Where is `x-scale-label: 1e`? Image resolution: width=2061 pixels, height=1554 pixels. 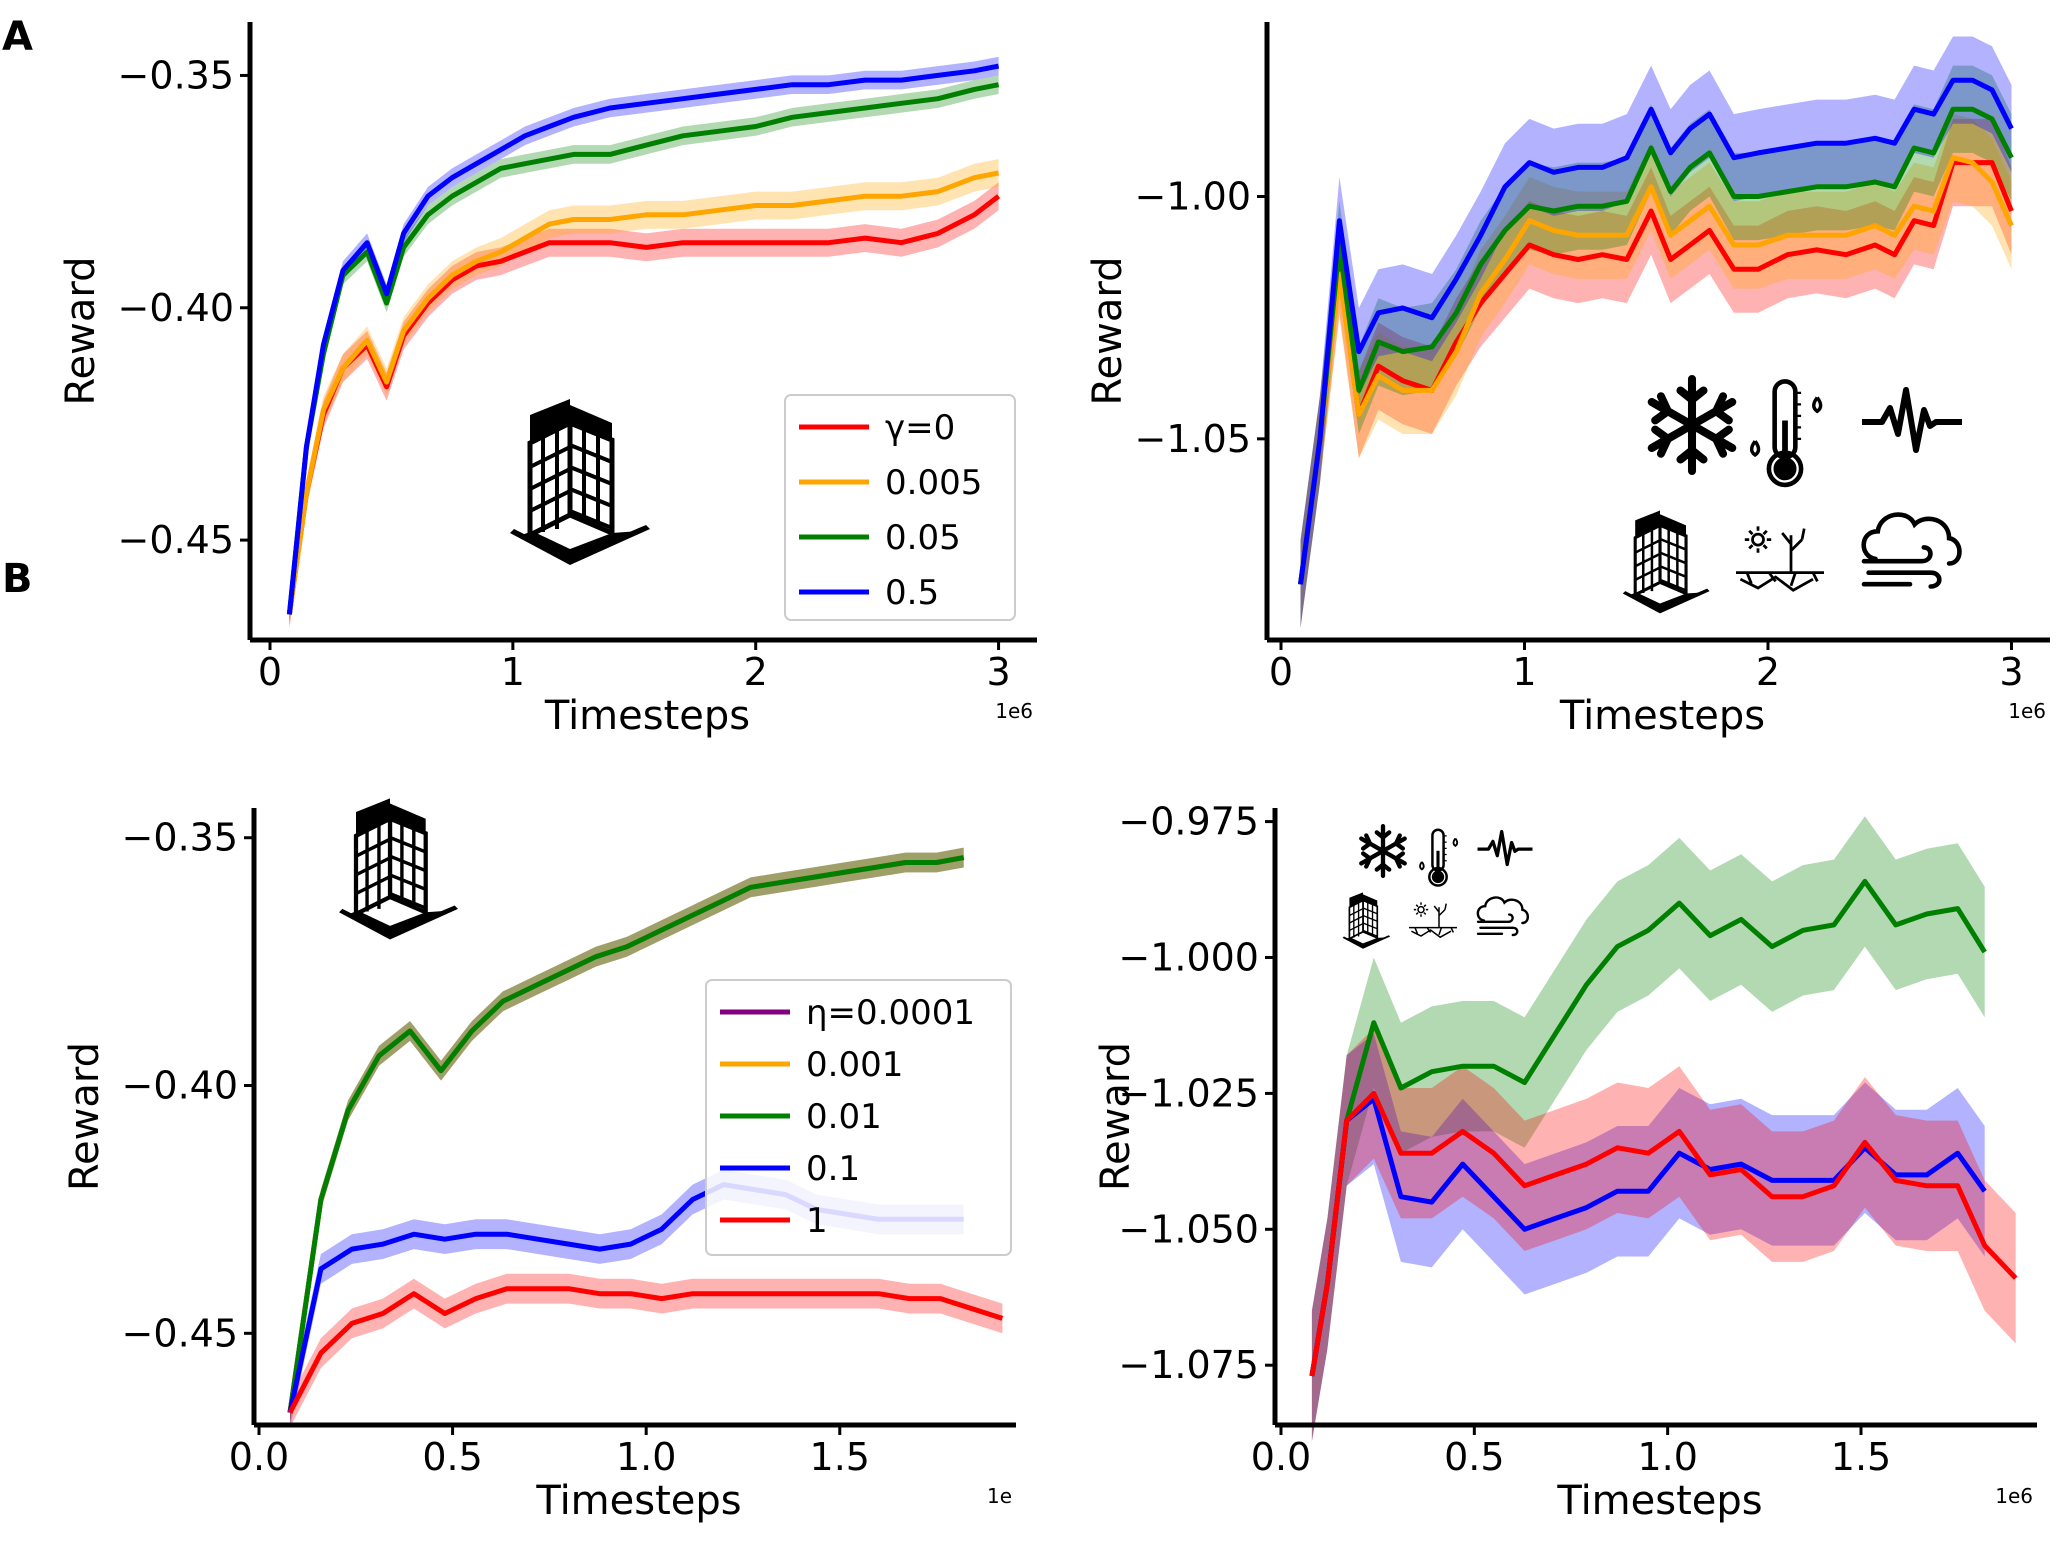
x-scale-label: 1e is located at coordinates (999, 1496).